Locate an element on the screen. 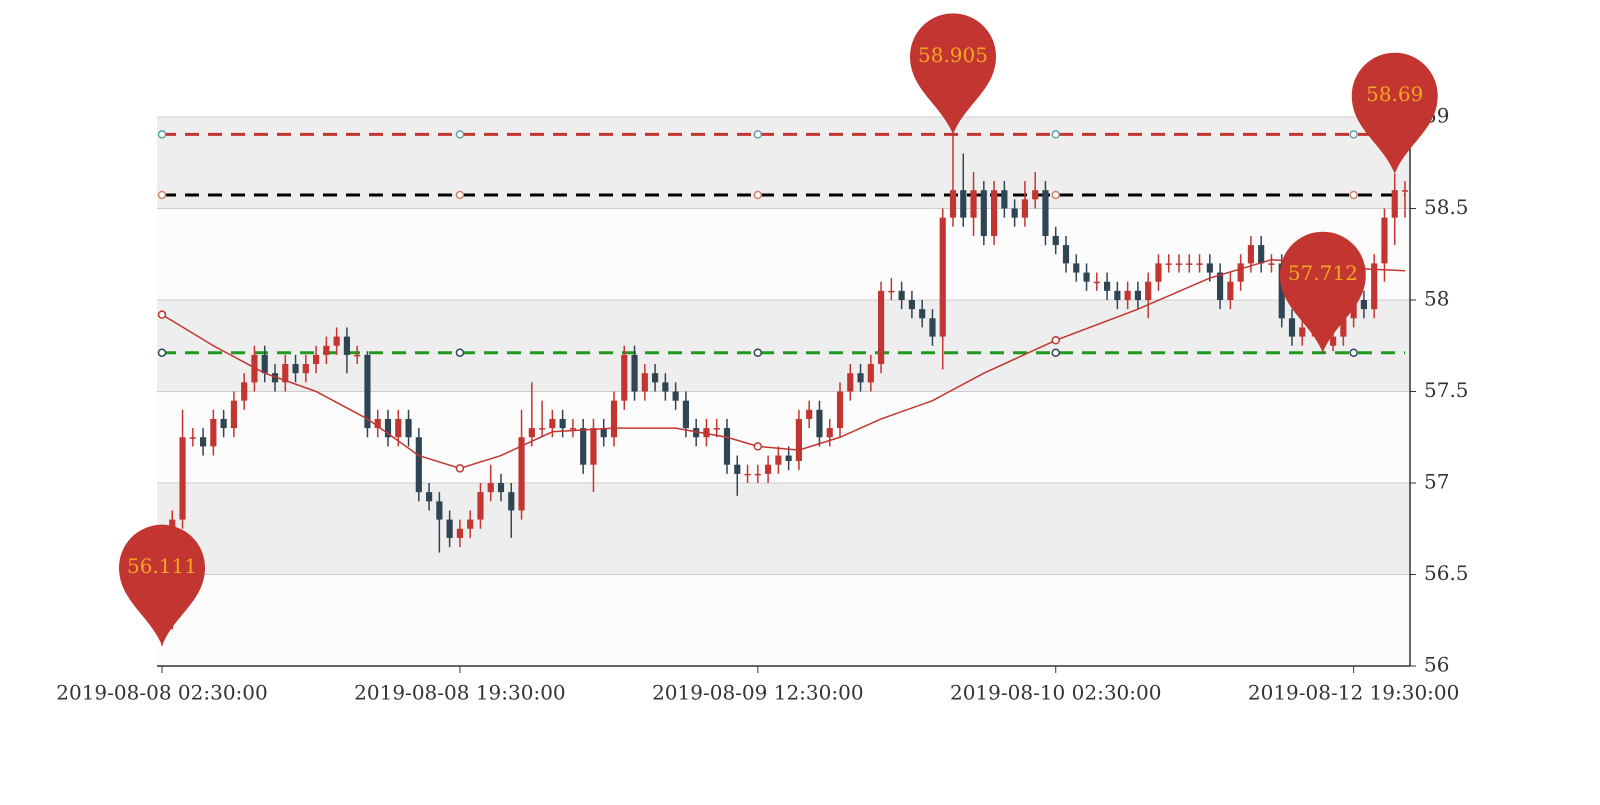 The image size is (1600, 805). y-tick-label: 57 is located at coordinates (1436, 482).